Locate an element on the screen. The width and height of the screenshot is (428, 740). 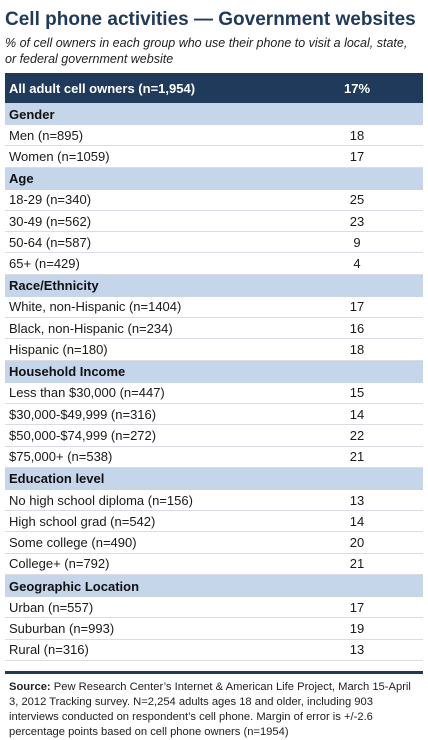
category-header: Geographic Location is located at coordinates (214, 586).